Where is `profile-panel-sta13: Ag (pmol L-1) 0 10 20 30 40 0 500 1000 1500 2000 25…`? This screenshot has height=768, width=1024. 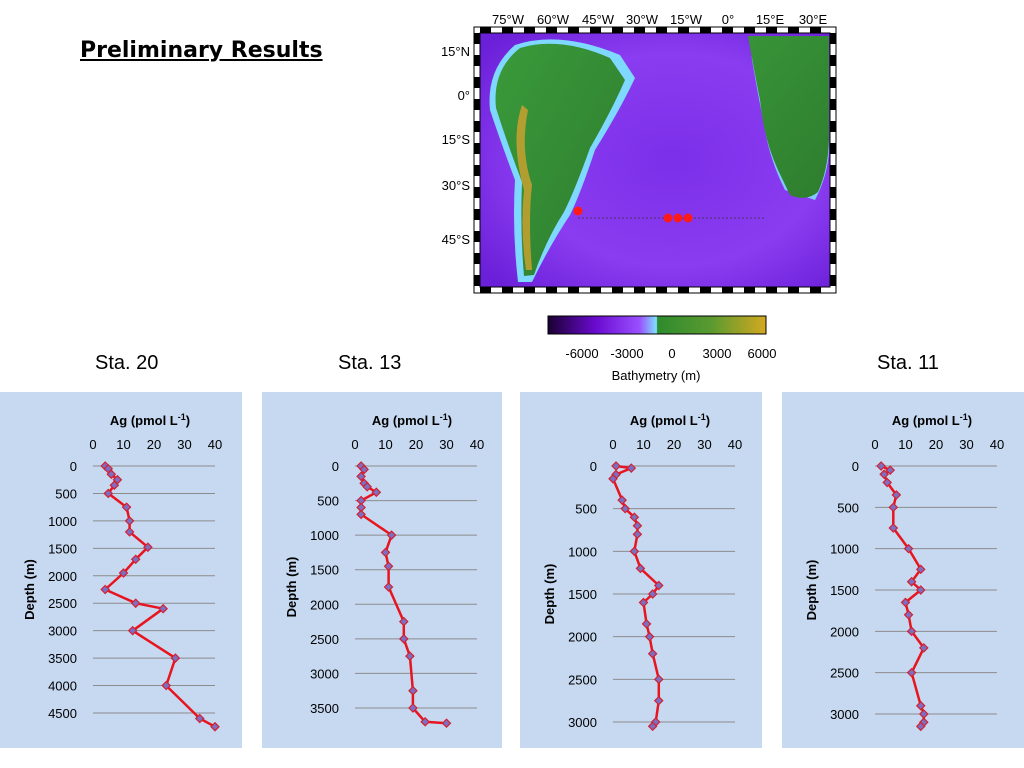 profile-panel-sta13: Ag (pmol L-1) 0 10 20 30 40 0 500 1000 1500 2000 25… is located at coordinates (382, 570).